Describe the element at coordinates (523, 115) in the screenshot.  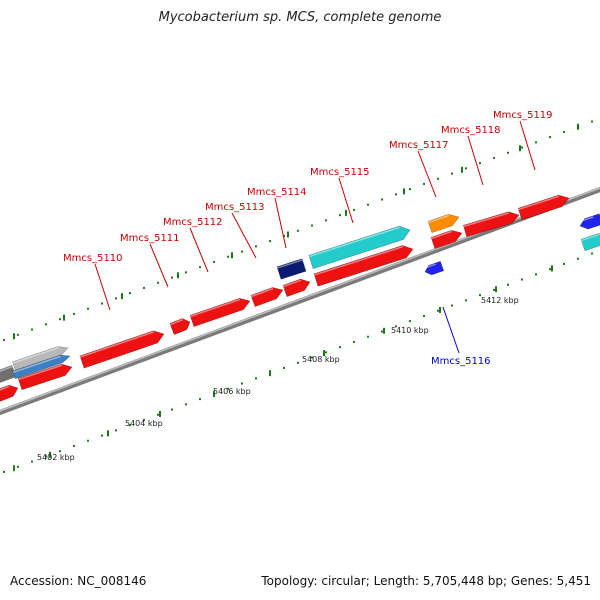
I see `gene-label: Mmcs_5119` at that location.